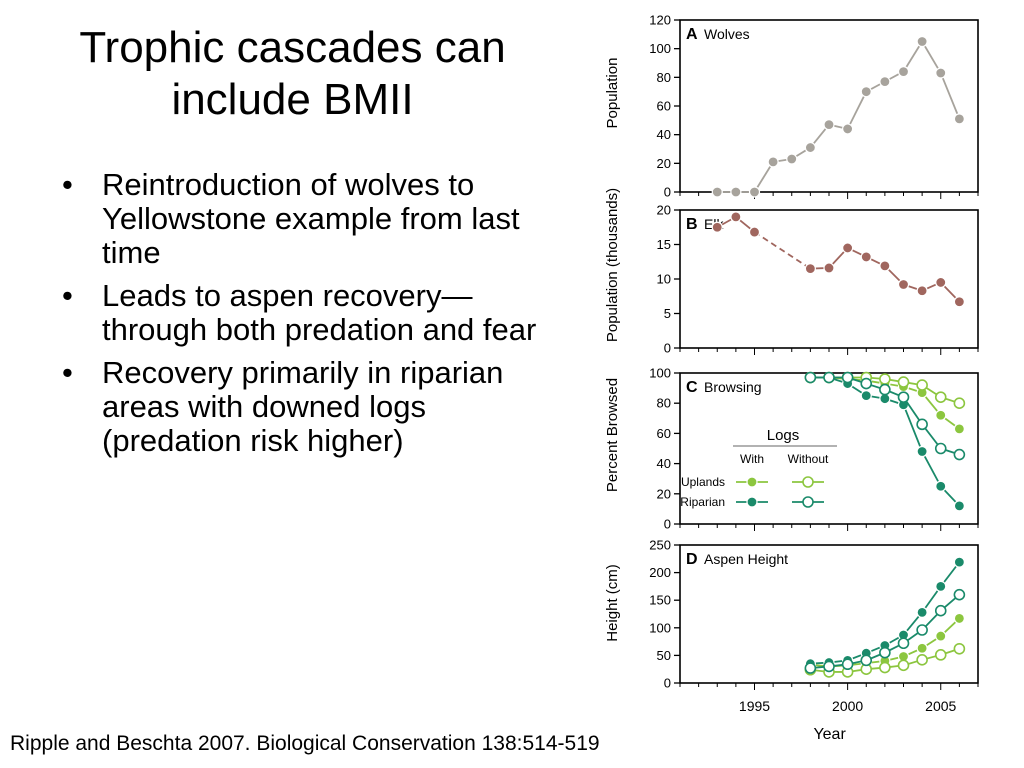  What do you see at coordinates (702, 502) in the screenshot?
I see `legend-row-label: Riparian` at bounding box center [702, 502].